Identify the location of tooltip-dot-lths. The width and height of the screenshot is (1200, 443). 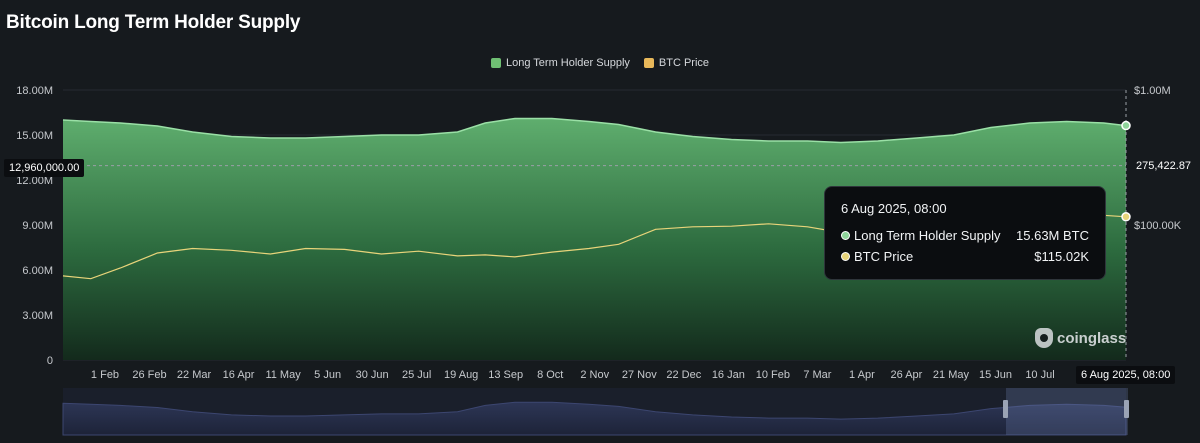
(845, 235).